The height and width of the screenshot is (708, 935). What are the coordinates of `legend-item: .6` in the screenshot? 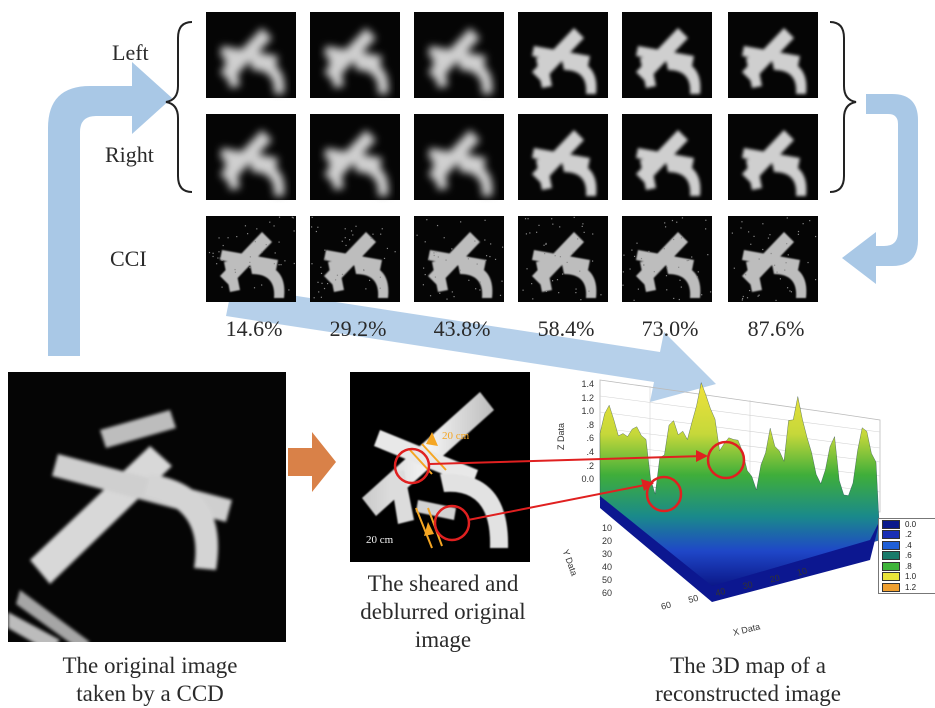 It's located at (907, 556).